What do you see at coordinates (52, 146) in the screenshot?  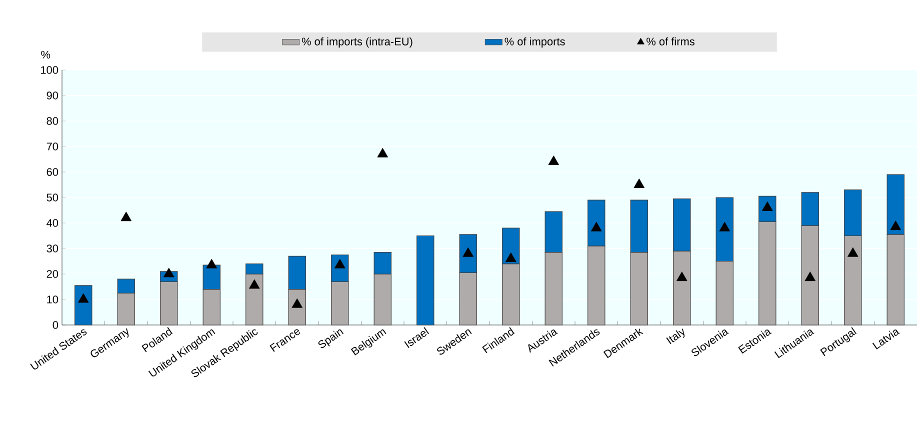 I see `y-tick-label: 70` at bounding box center [52, 146].